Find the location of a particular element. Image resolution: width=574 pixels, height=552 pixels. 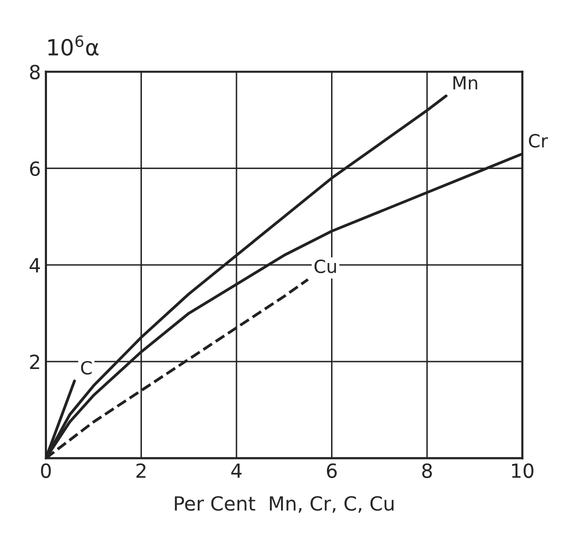

x-tick-label: 10 is located at coordinates (523, 470).